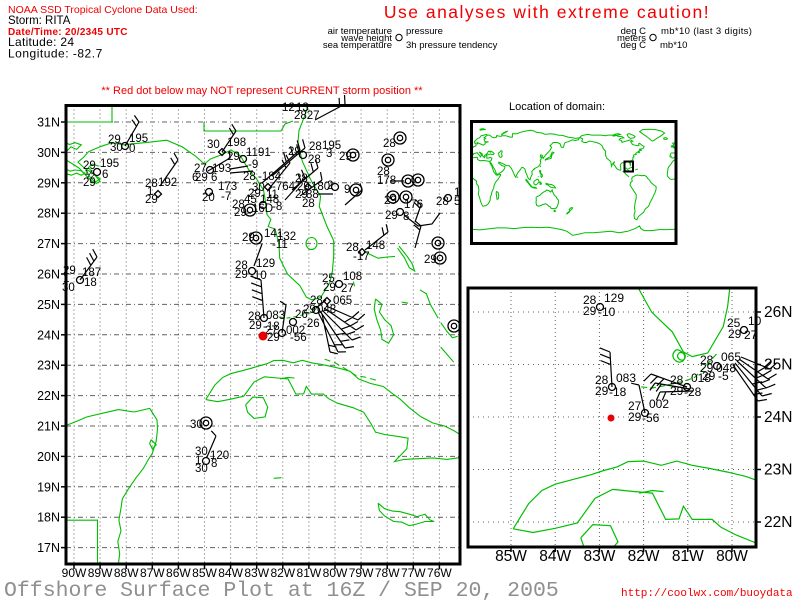  What do you see at coordinates (258, 276) in the screenshot?
I see `svg-text: -10` at bounding box center [258, 276].